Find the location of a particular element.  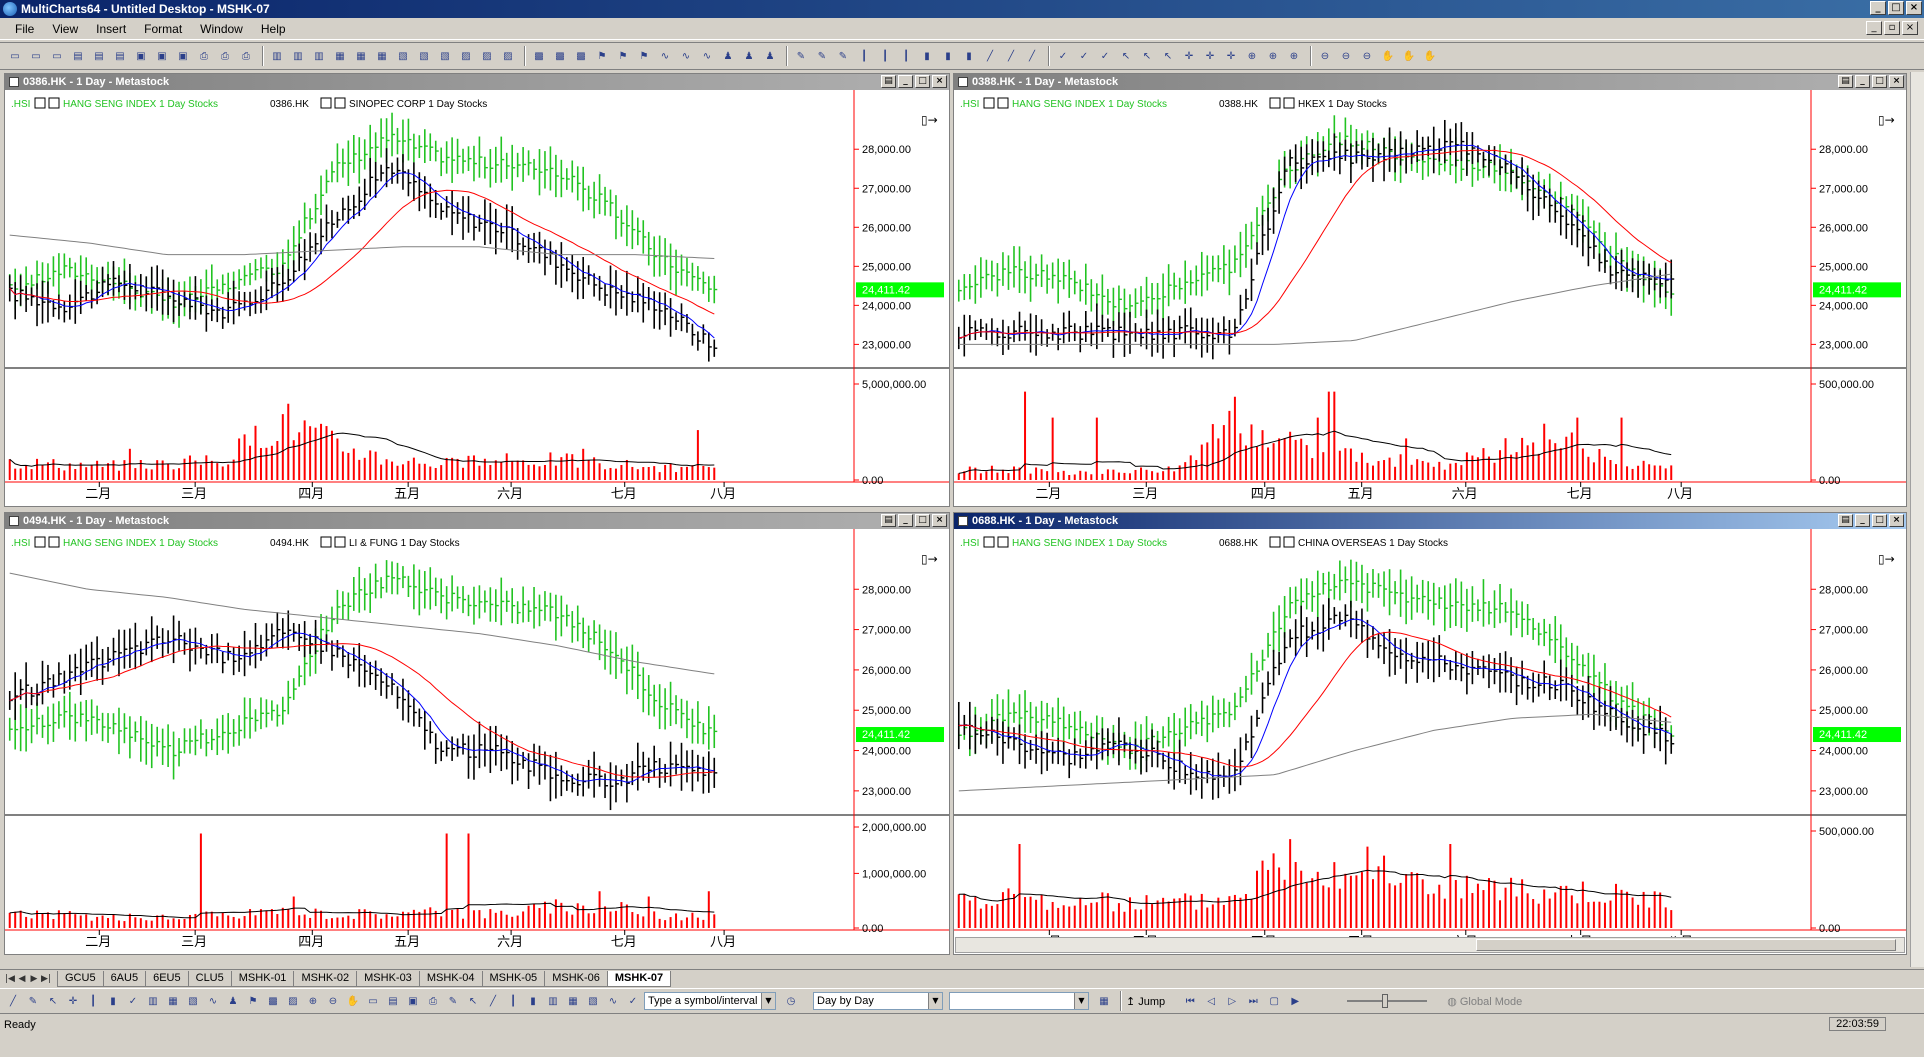

mdi-minimize-button: _ is located at coordinates (1874, 28).